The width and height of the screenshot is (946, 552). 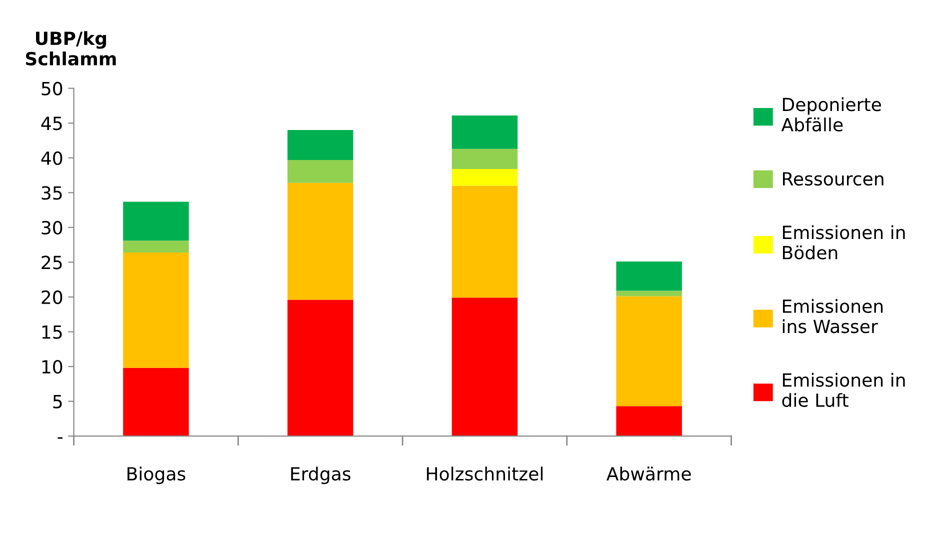 What do you see at coordinates (833, 179) in the screenshot?
I see `legend-label: Ressourcen` at bounding box center [833, 179].